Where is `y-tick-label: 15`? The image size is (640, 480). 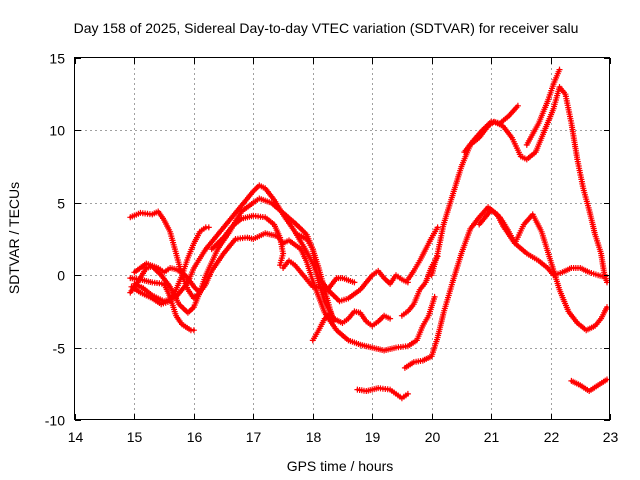
y-tick-label: 15 is located at coordinates (57, 59).